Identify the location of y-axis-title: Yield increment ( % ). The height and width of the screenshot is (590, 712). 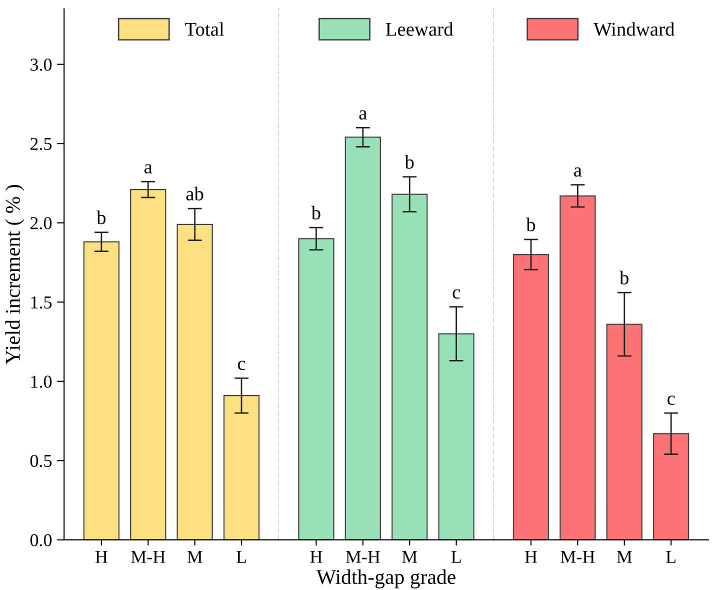
(14, 274).